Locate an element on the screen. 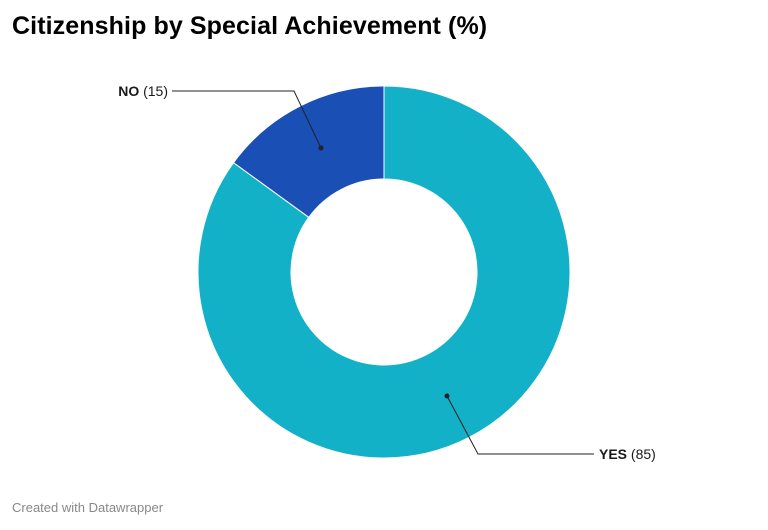 The image size is (768, 530). slice-label-no: NO (15) is located at coordinates (143, 91).